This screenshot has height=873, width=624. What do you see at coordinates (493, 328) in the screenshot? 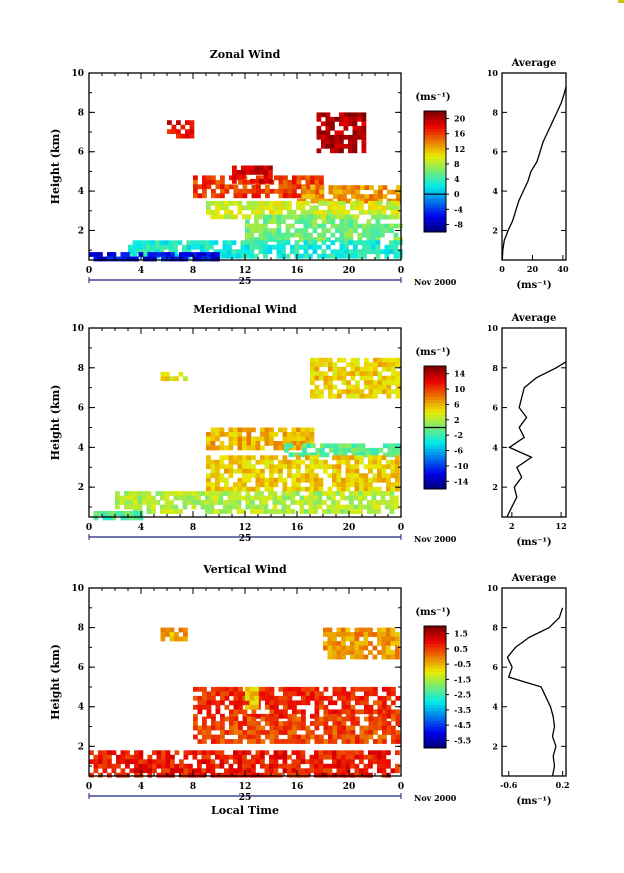
I see `average-y-tick-label: 10` at bounding box center [493, 328].